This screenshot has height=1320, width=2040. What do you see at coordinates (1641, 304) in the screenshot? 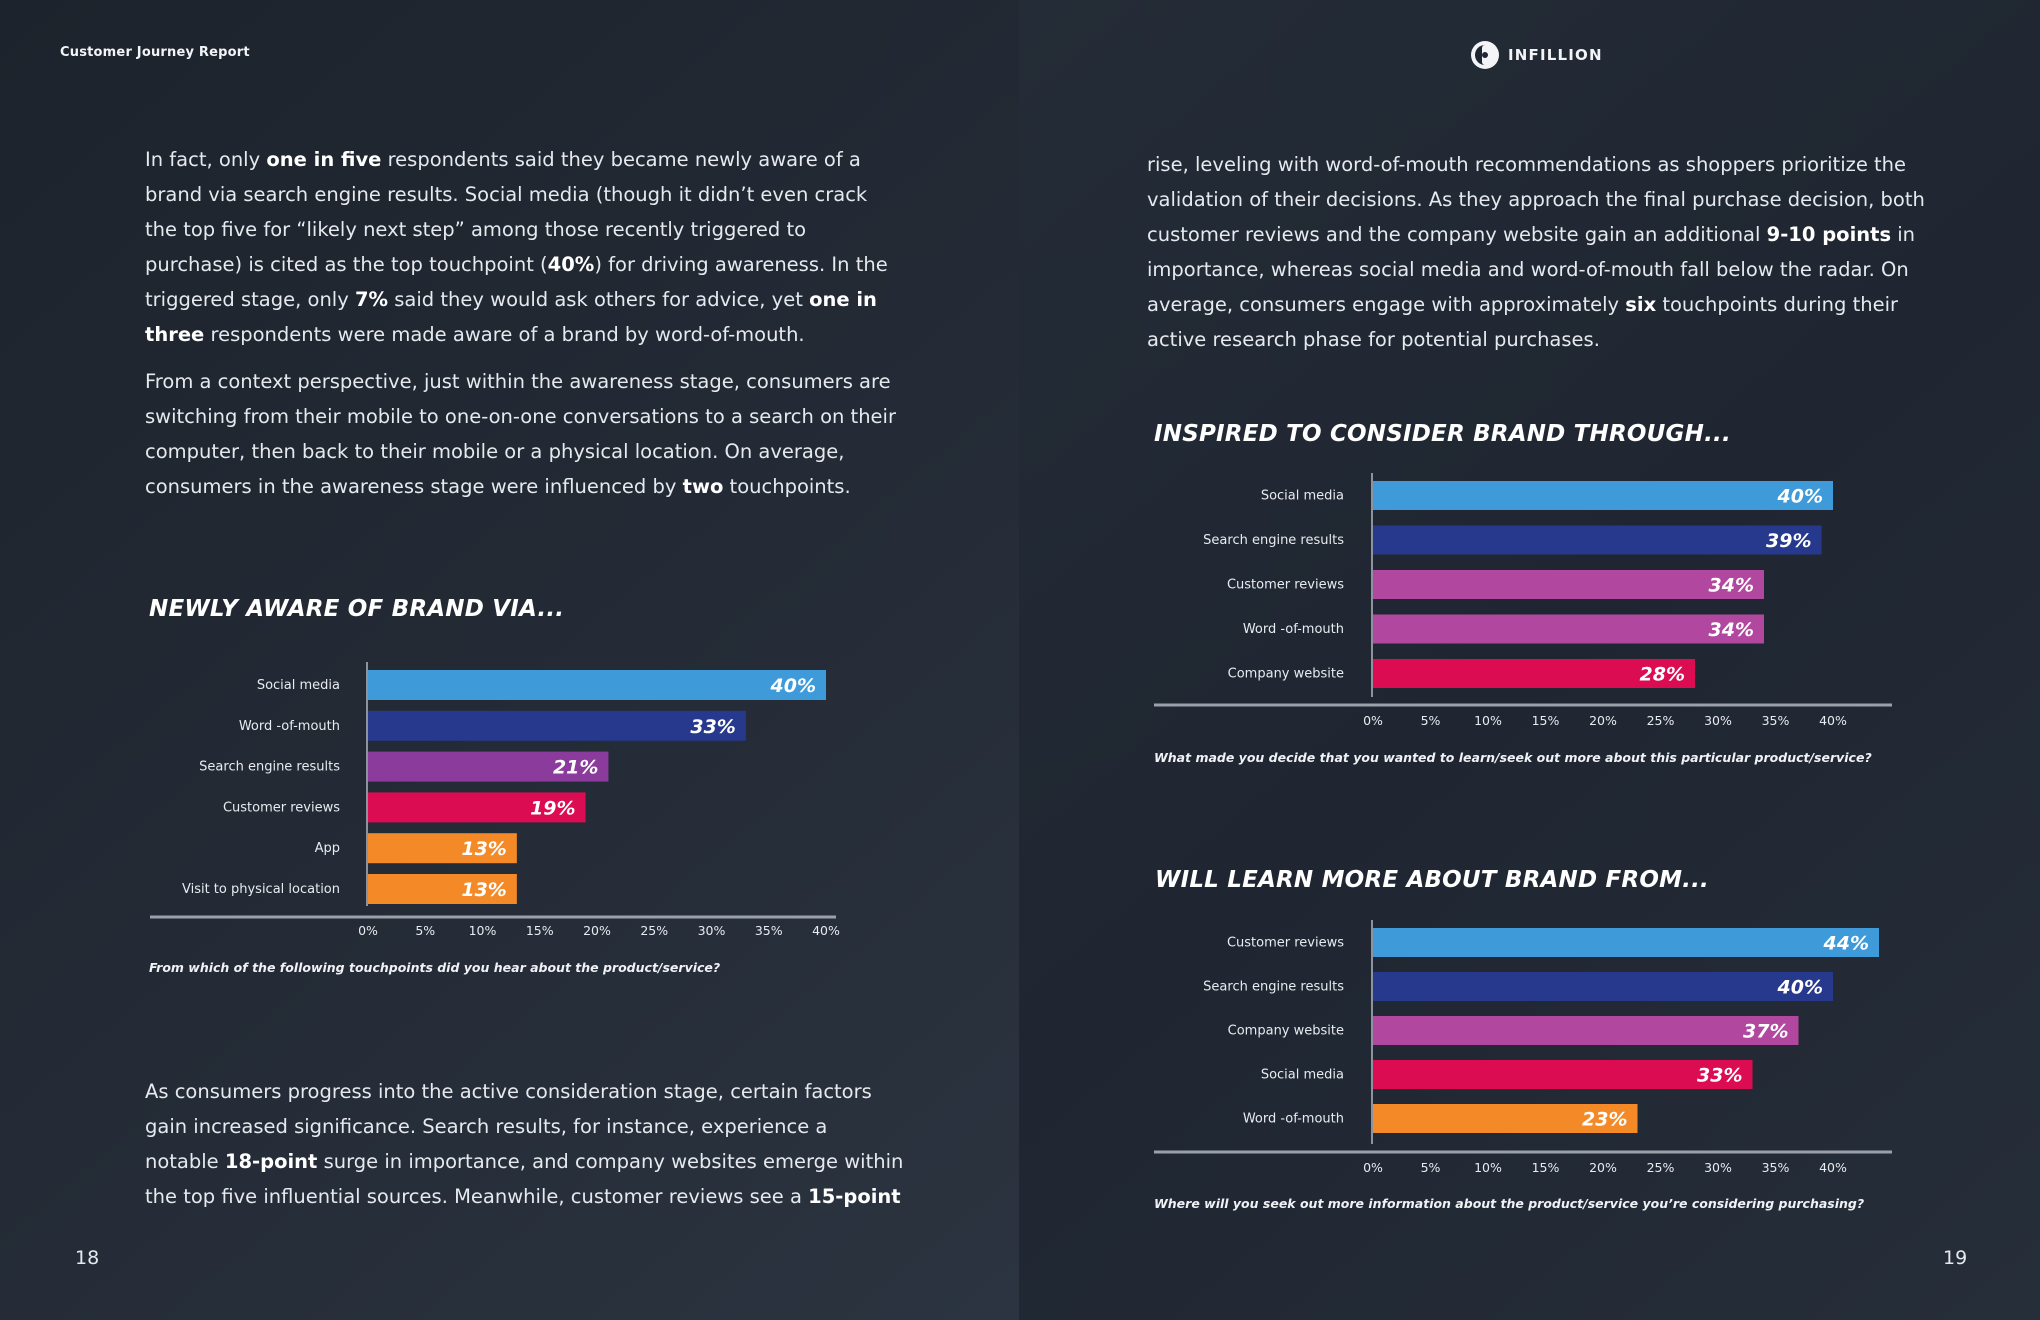
I see `emphasis-text: six` at bounding box center [1641, 304].